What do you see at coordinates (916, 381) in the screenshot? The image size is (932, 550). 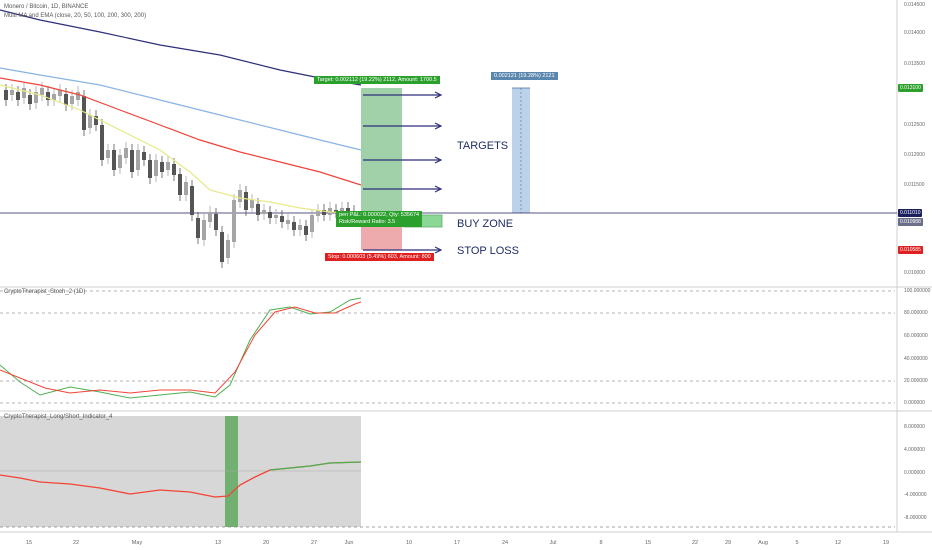 I see `stoch-axis-label: 20.000000` at bounding box center [916, 381].